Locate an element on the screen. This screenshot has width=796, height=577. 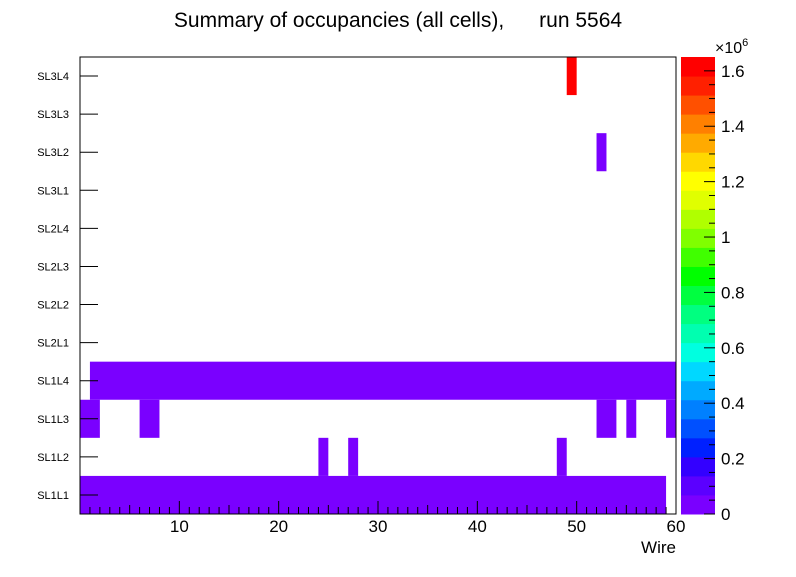
z-tick-label: 0.2 is located at coordinates (733, 459).